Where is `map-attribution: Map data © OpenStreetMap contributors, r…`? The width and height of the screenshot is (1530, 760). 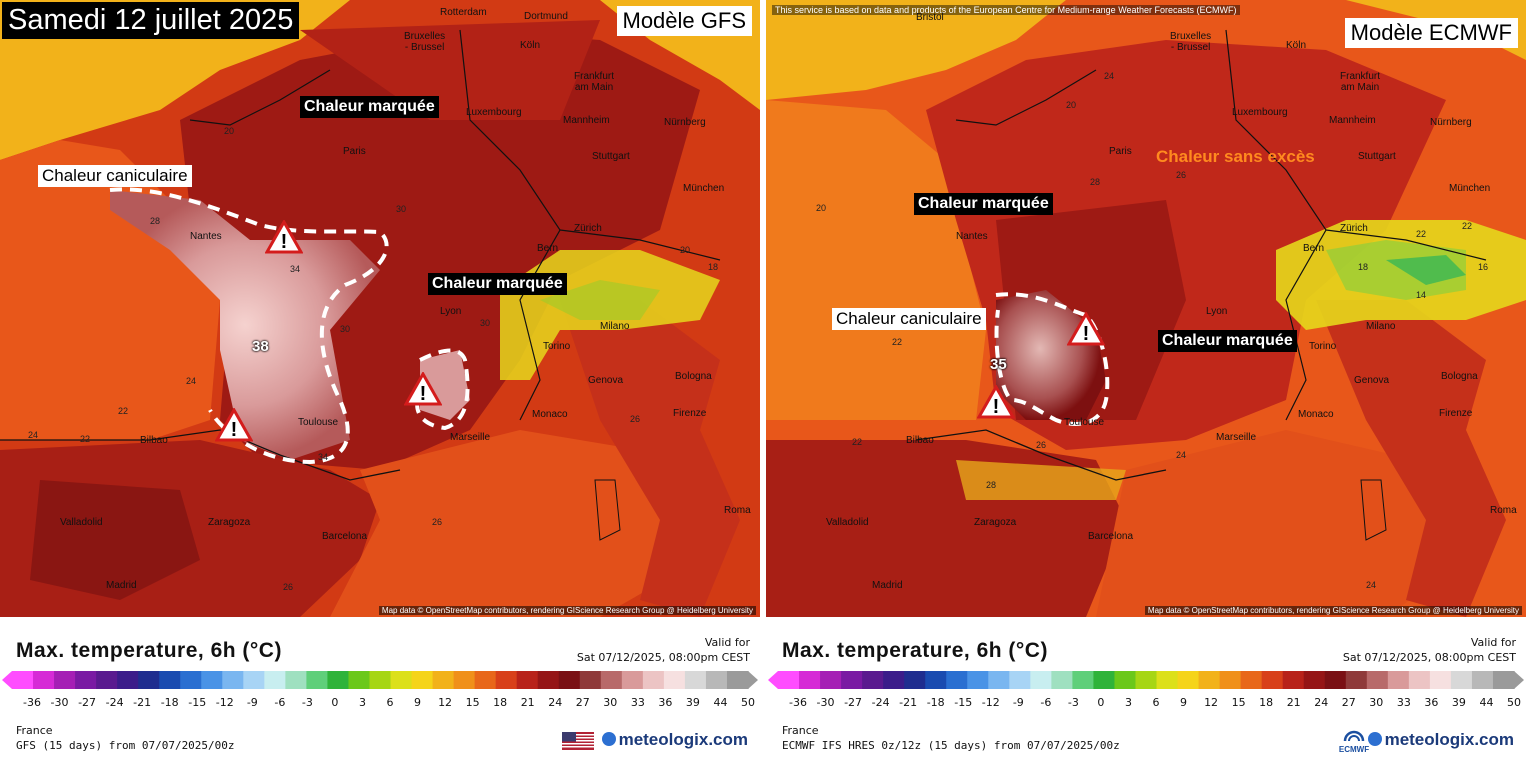
map-attribution: Map data © OpenStreetMap contributors, r… is located at coordinates (567, 610).